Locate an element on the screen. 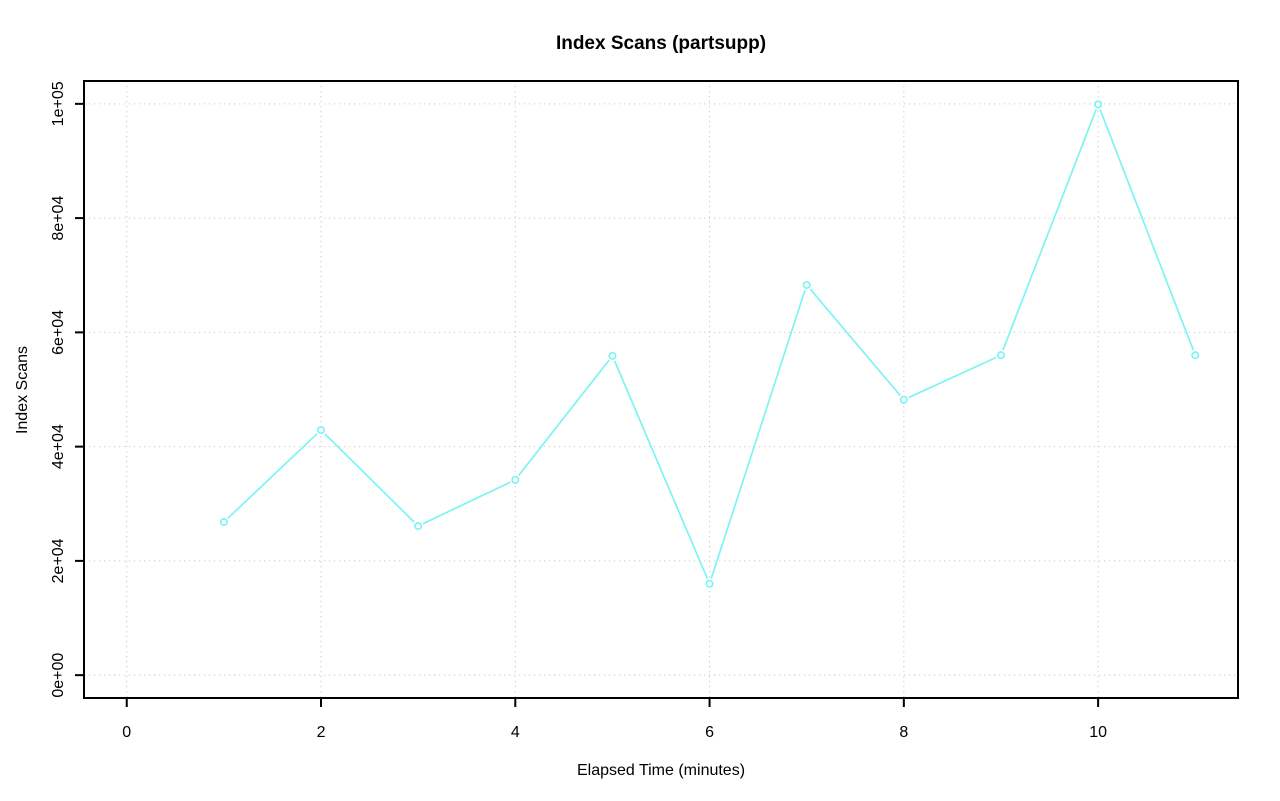 The height and width of the screenshot is (801, 1280). x-tick-label: 10 is located at coordinates (1098, 732).